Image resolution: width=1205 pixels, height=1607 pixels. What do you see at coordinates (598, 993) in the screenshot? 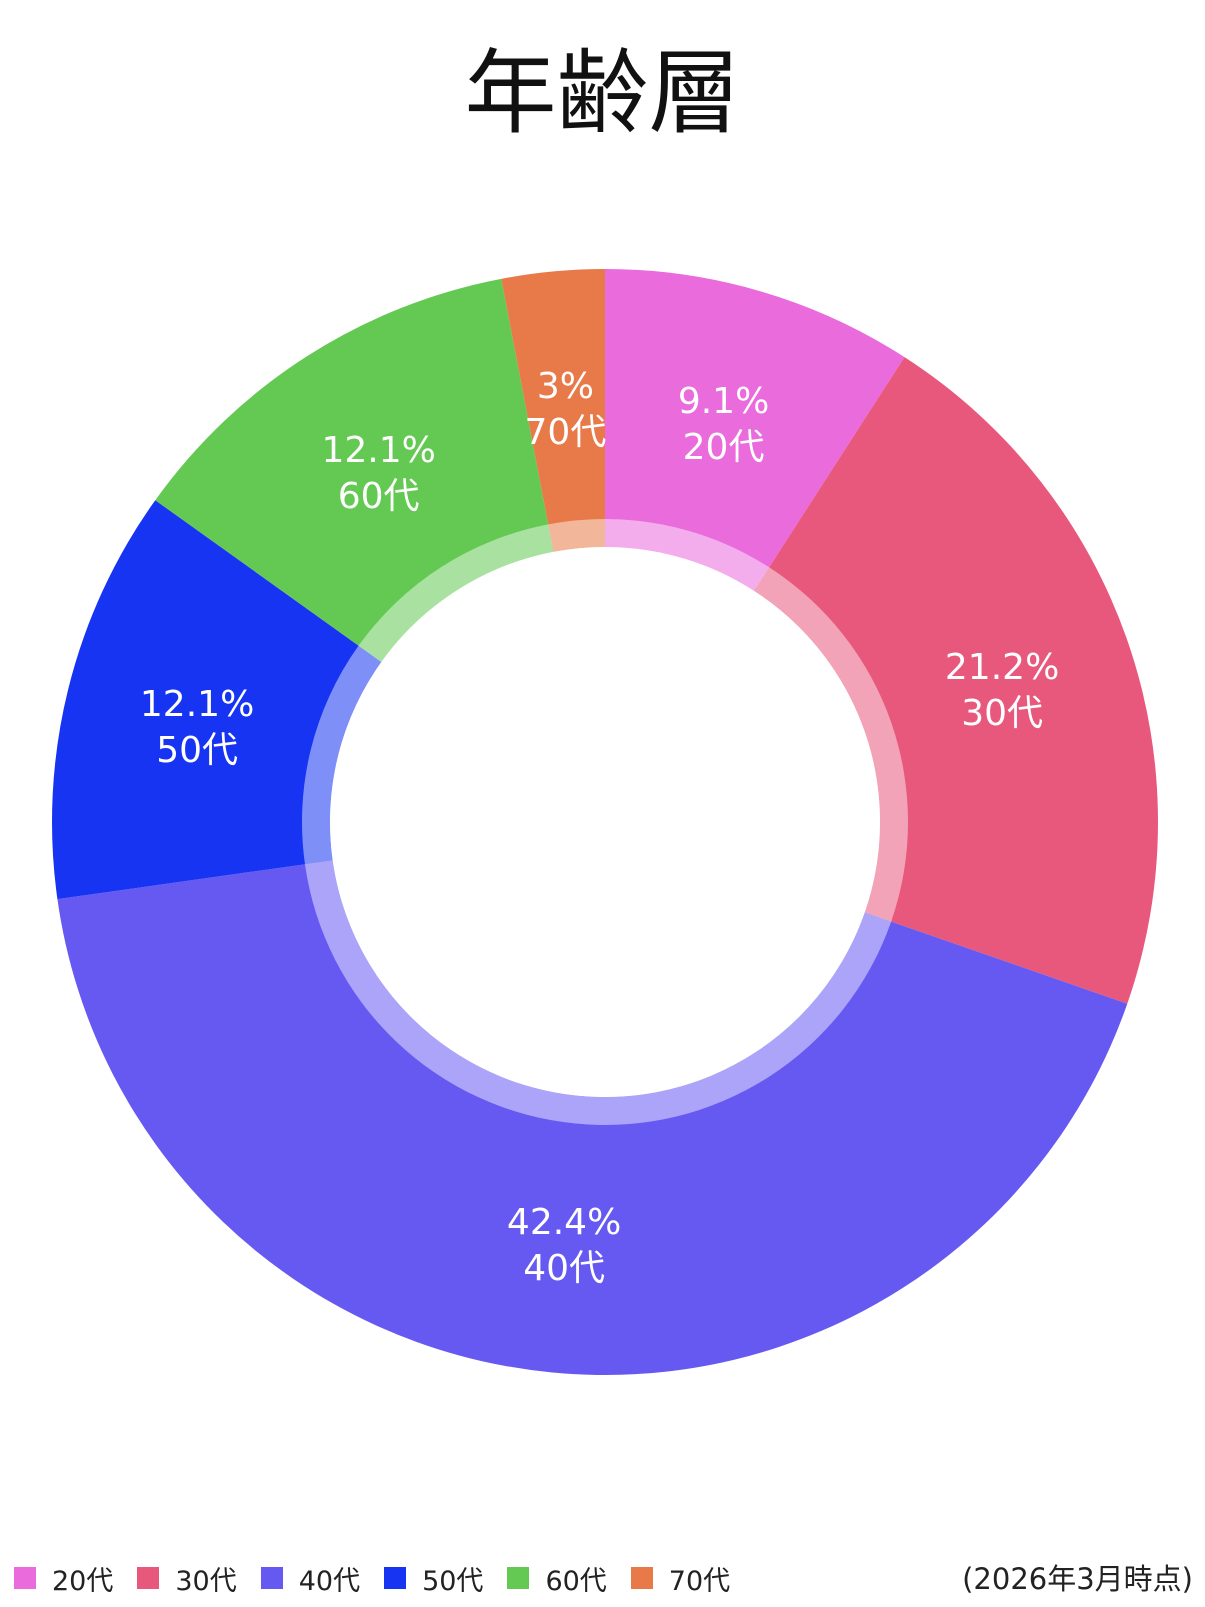
I see `slice-40s-inner-highlight` at bounding box center [598, 993].